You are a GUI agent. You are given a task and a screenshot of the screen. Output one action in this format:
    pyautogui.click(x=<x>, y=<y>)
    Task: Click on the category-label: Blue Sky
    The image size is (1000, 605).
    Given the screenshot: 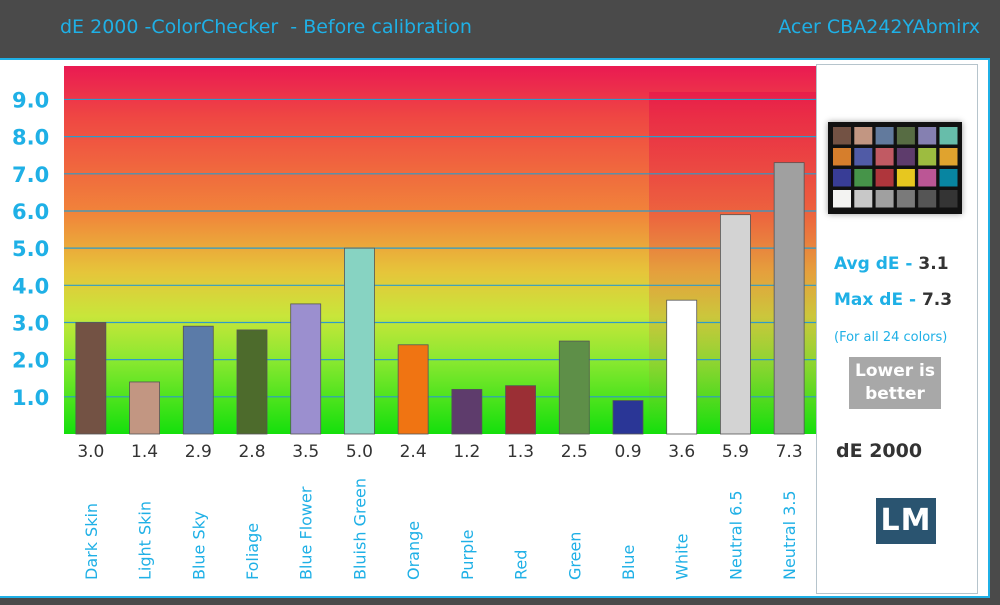 What is the action you would take?
    pyautogui.click(x=198, y=545)
    